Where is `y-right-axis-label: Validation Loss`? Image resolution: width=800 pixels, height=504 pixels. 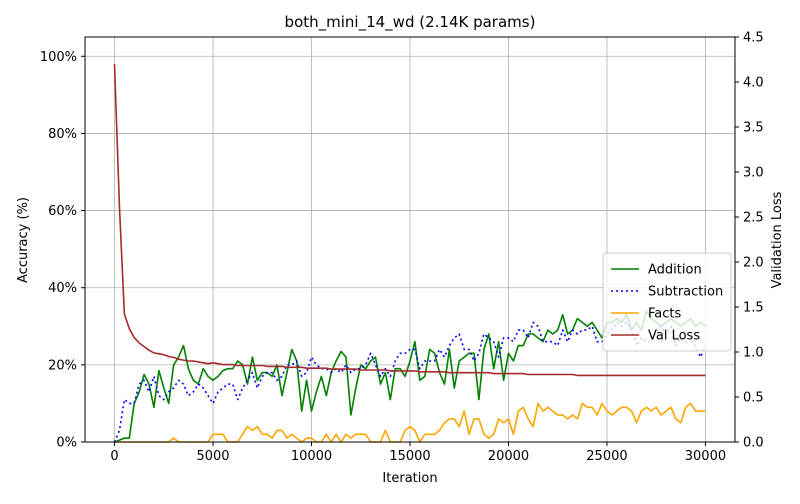 y-right-axis-label: Validation Loss is located at coordinates (777, 239).